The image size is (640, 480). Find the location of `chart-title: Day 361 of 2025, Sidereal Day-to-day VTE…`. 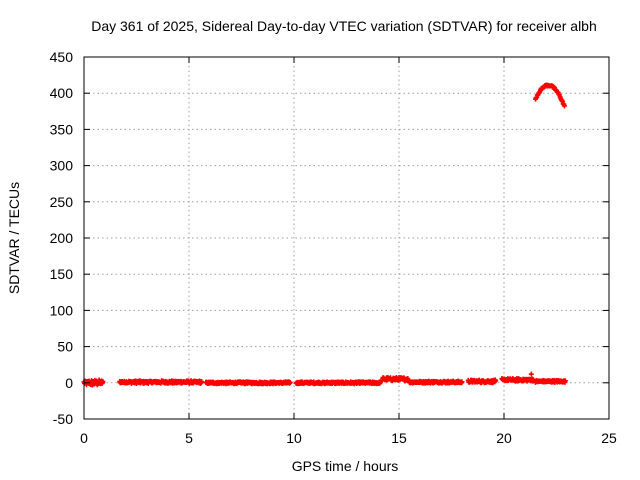

chart-title: Day 361 of 2025, Sidereal Day-to-day VTE… is located at coordinates (344, 26).